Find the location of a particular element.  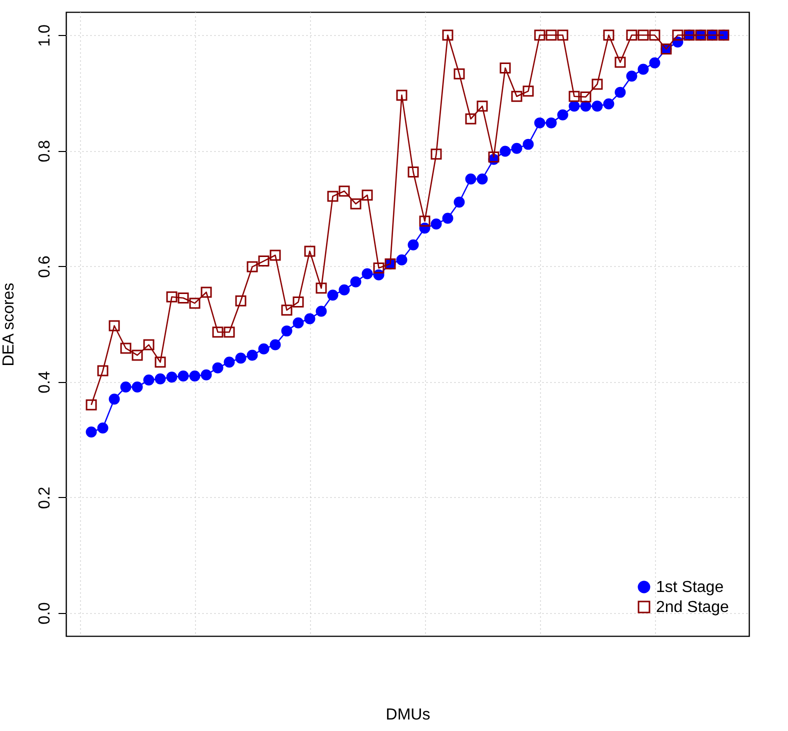

legend-label: 2nd Stage is located at coordinates (693, 607).